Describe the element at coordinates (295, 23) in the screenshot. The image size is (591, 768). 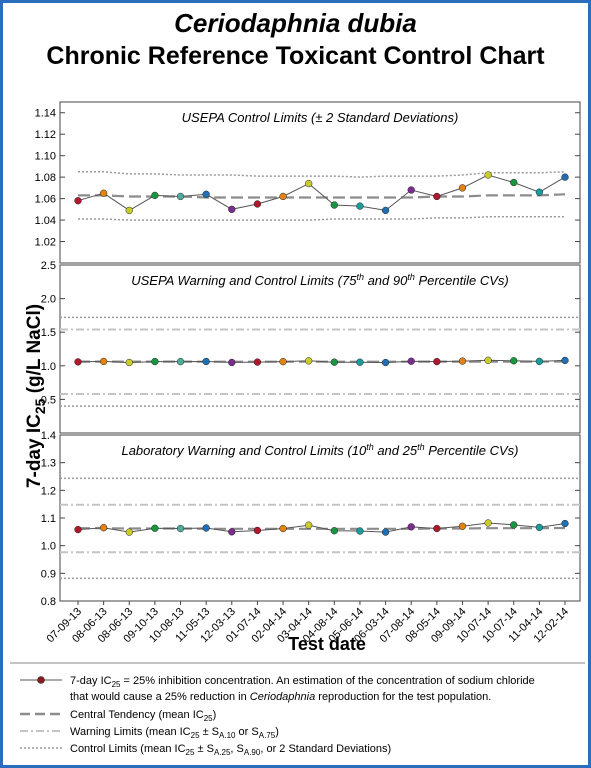
I see `species-title: Ceriodaphnia dubia` at that location.